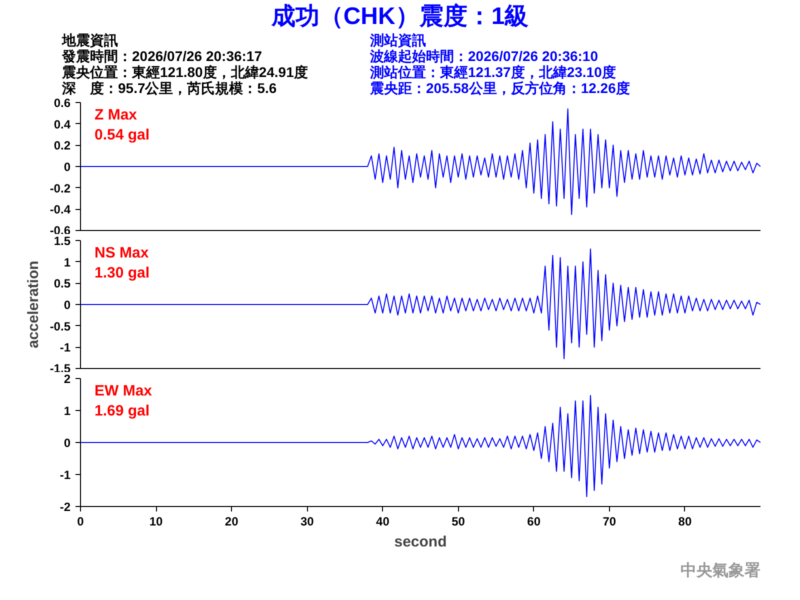  Describe the element at coordinates (609, 521) in the screenshot. I see `x-tick-label: 70` at that location.